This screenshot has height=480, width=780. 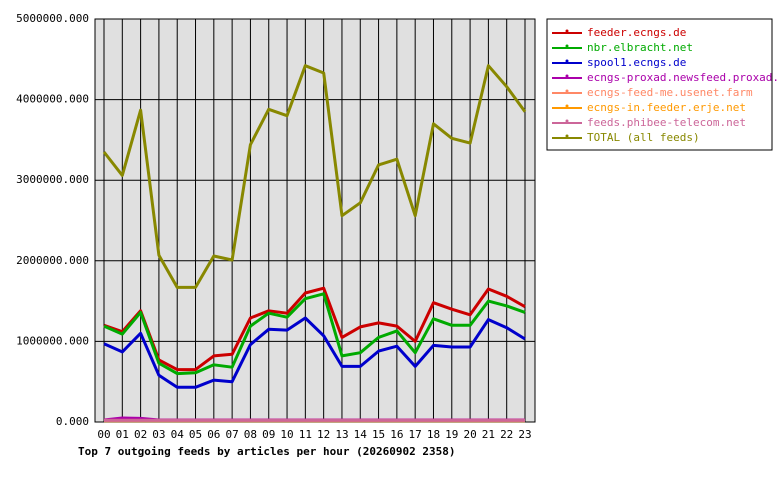 I want to click on x-tick-label: 12, so click(x=323, y=434).